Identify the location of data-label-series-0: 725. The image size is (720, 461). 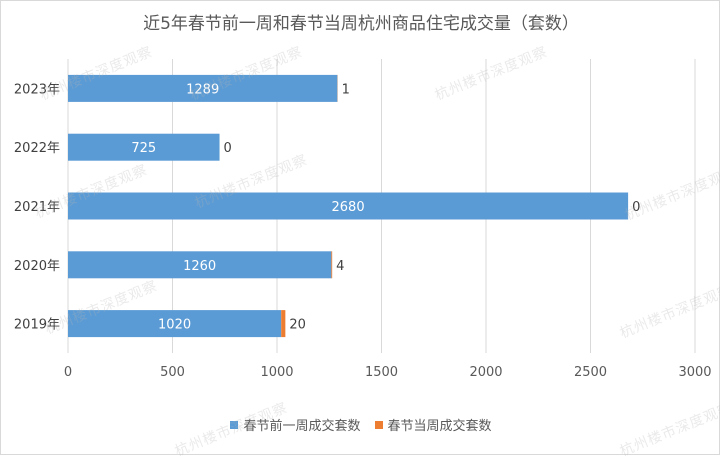
(143, 148).